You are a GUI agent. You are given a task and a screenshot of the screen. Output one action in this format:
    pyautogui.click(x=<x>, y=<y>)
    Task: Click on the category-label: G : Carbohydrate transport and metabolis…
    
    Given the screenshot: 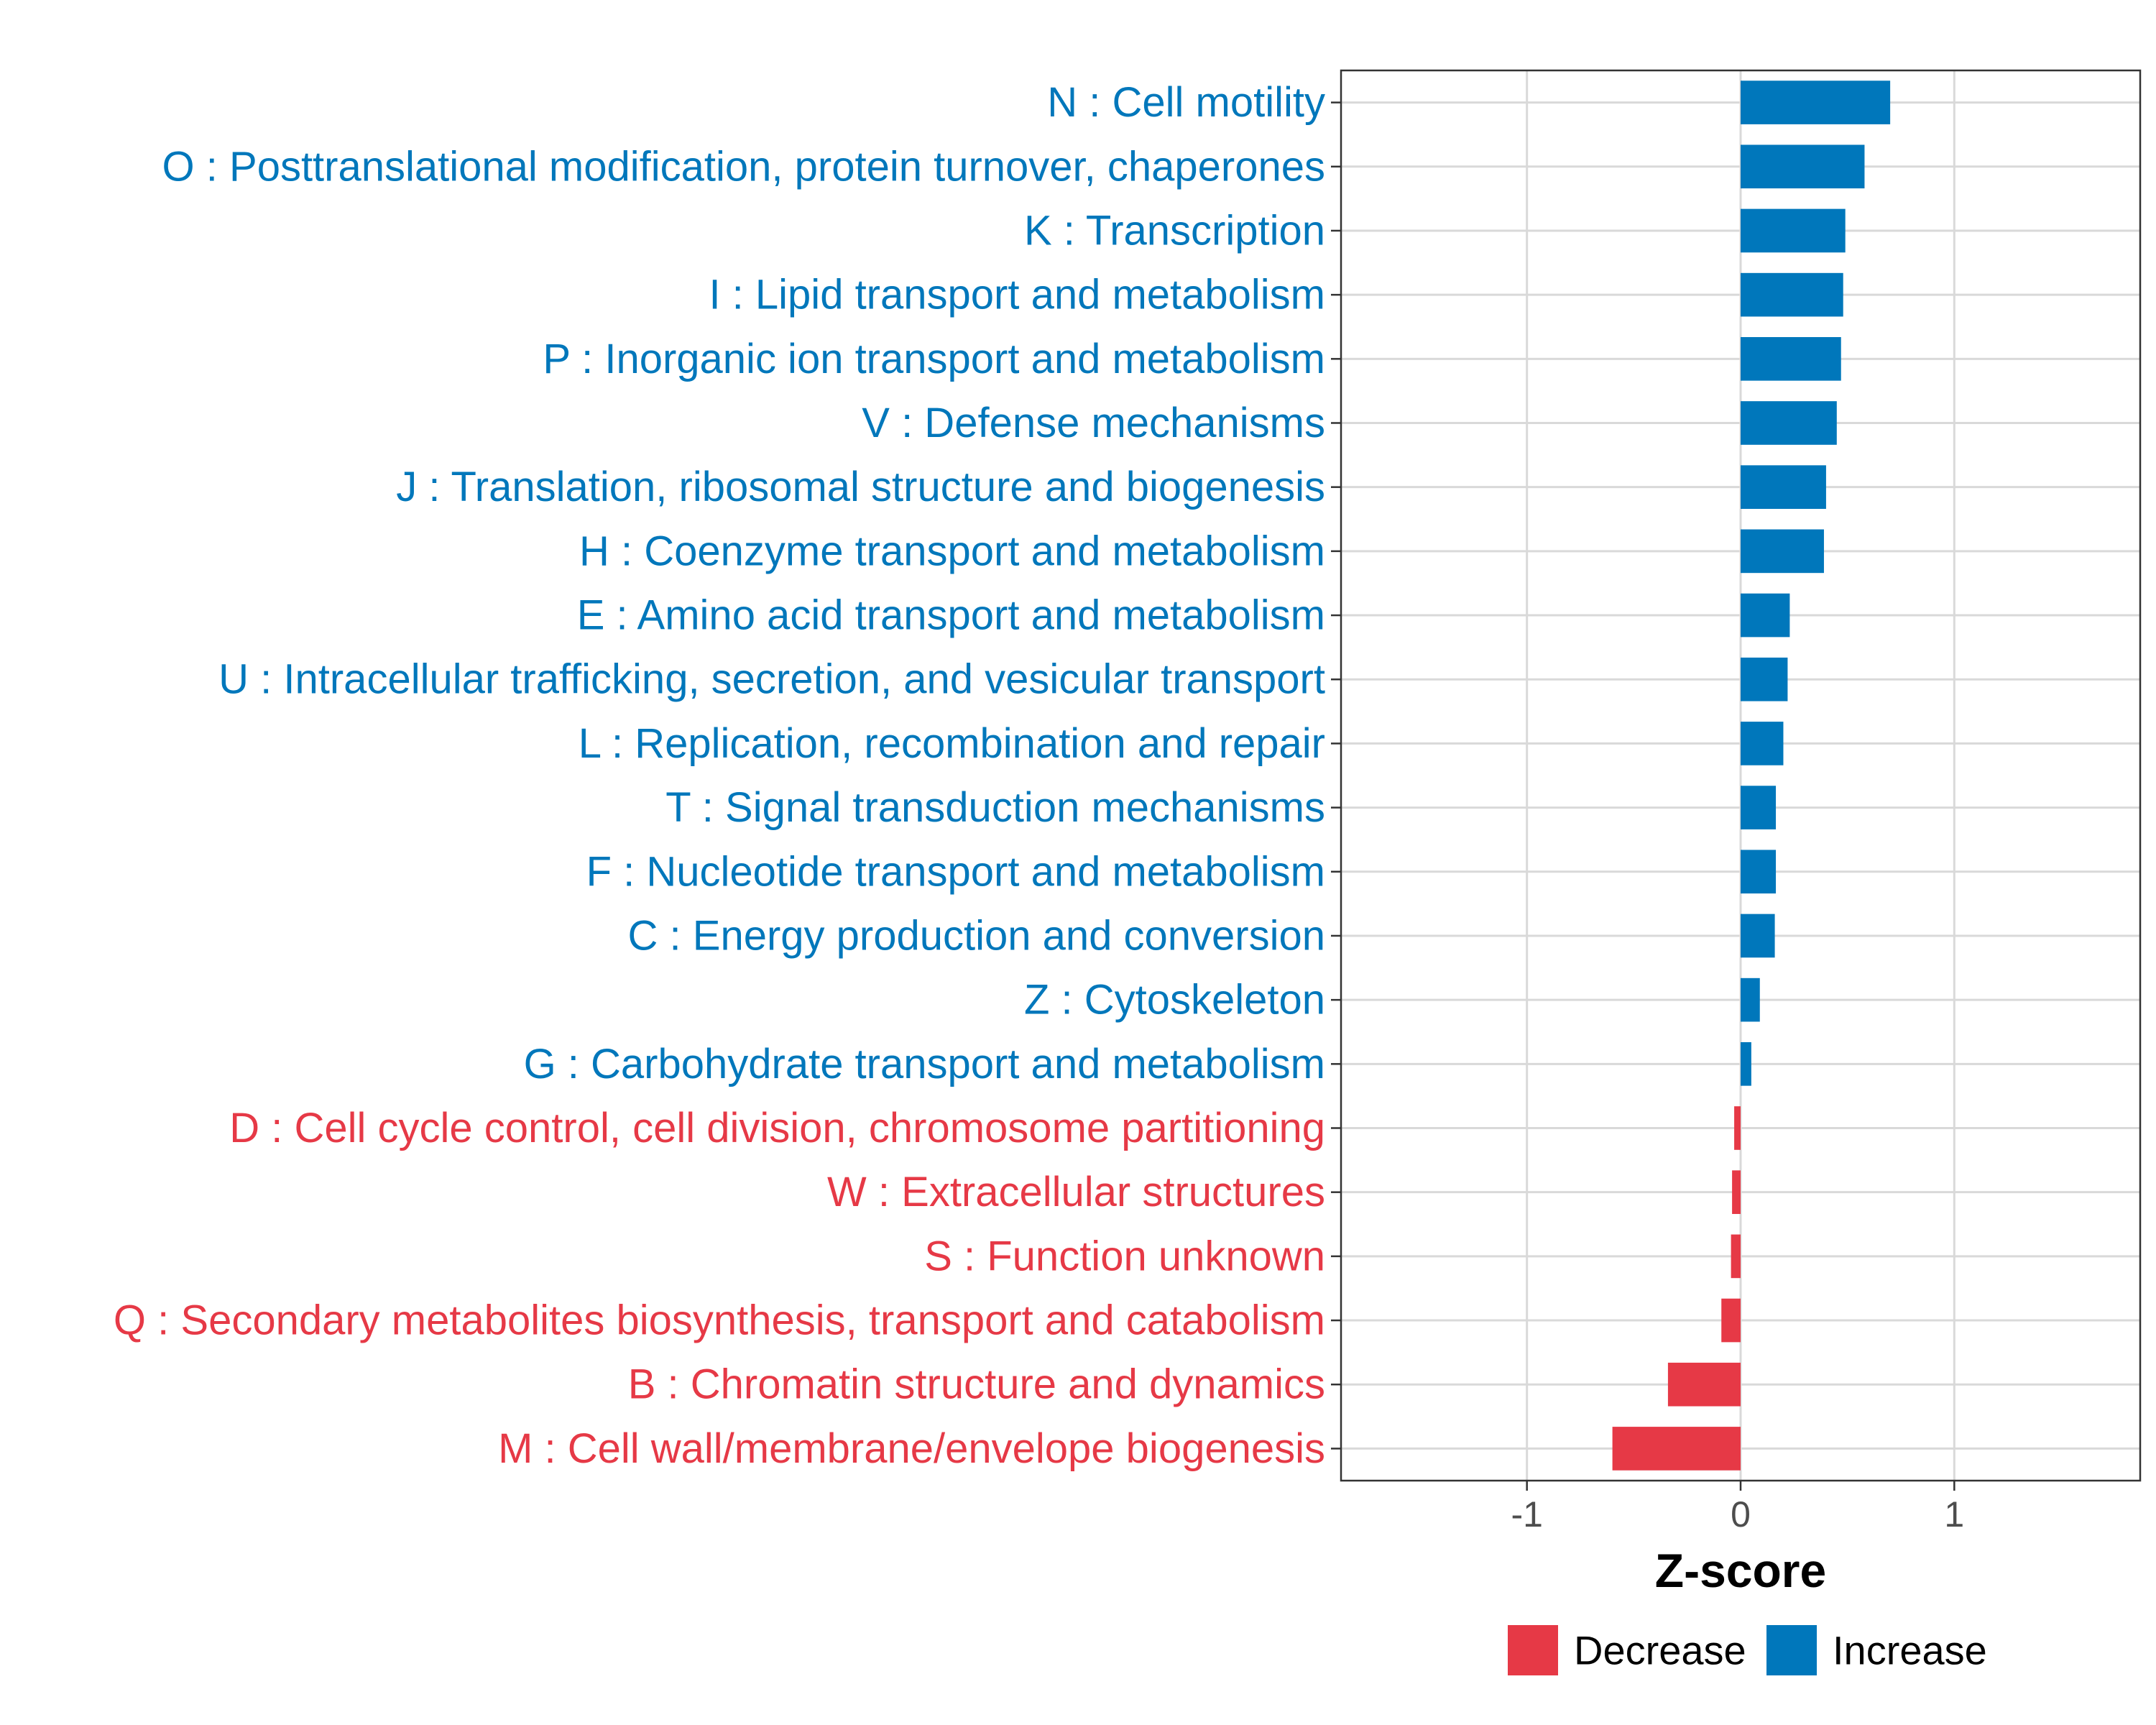 What is the action you would take?
    pyautogui.click(x=924, y=1064)
    